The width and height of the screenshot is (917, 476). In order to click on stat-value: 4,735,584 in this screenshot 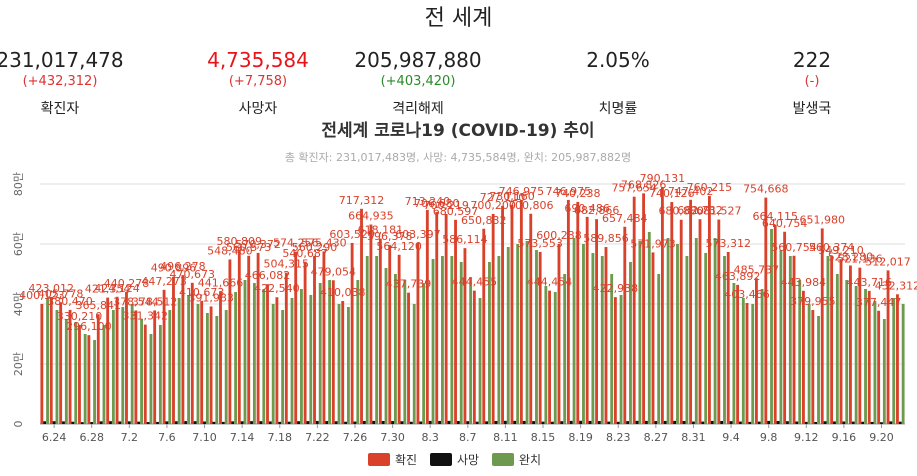, I will do `click(258, 60)`.